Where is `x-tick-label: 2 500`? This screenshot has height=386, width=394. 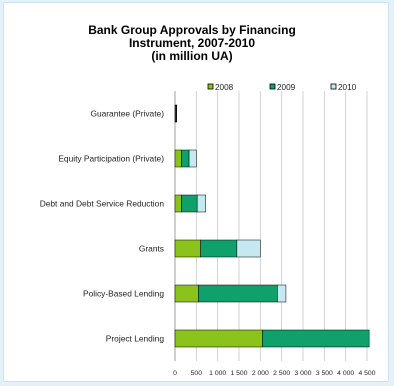 x-tick-label: 2 500 is located at coordinates (281, 373).